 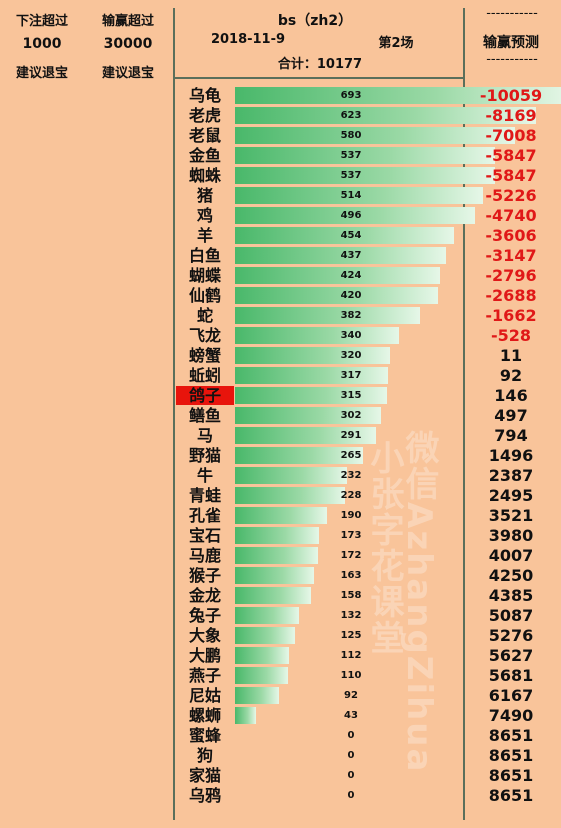 What do you see at coordinates (351, 695) in the screenshot?
I see `bar-value-label: 92` at bounding box center [351, 695].